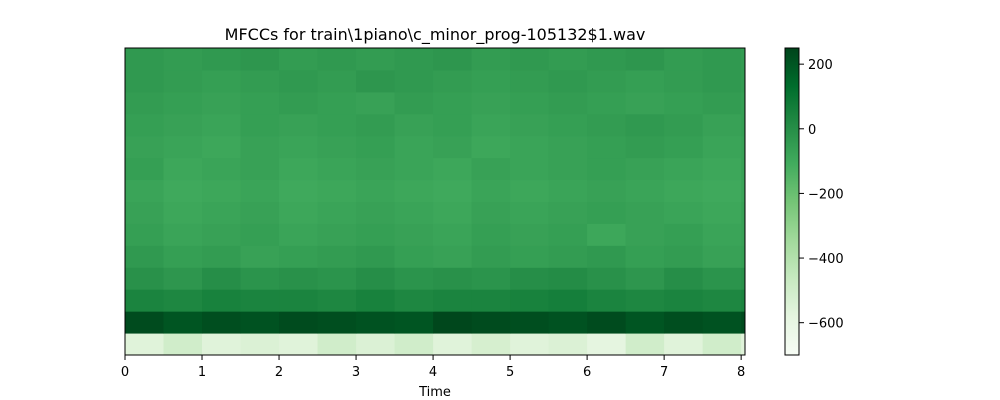  Describe the element at coordinates (664, 372) in the screenshot. I see `x-tick-label: 7` at that location.